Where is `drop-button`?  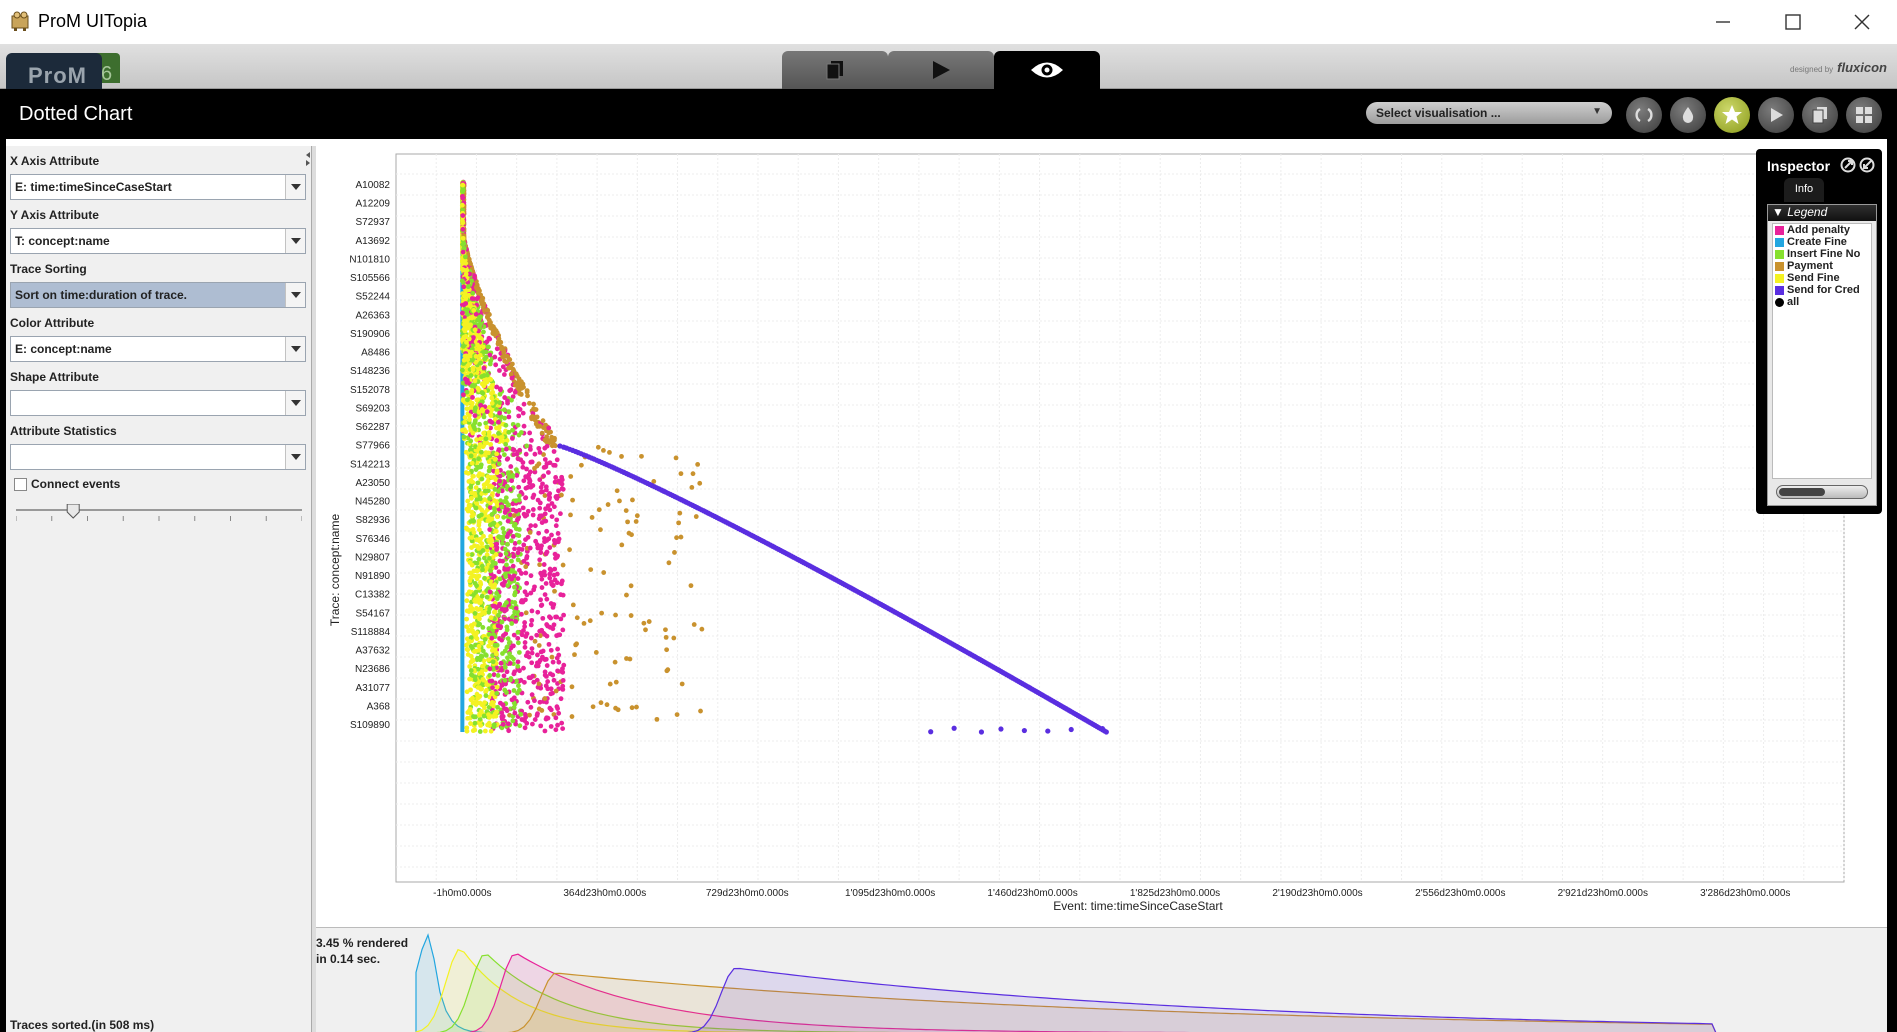
drop-button is located at coordinates (1688, 115).